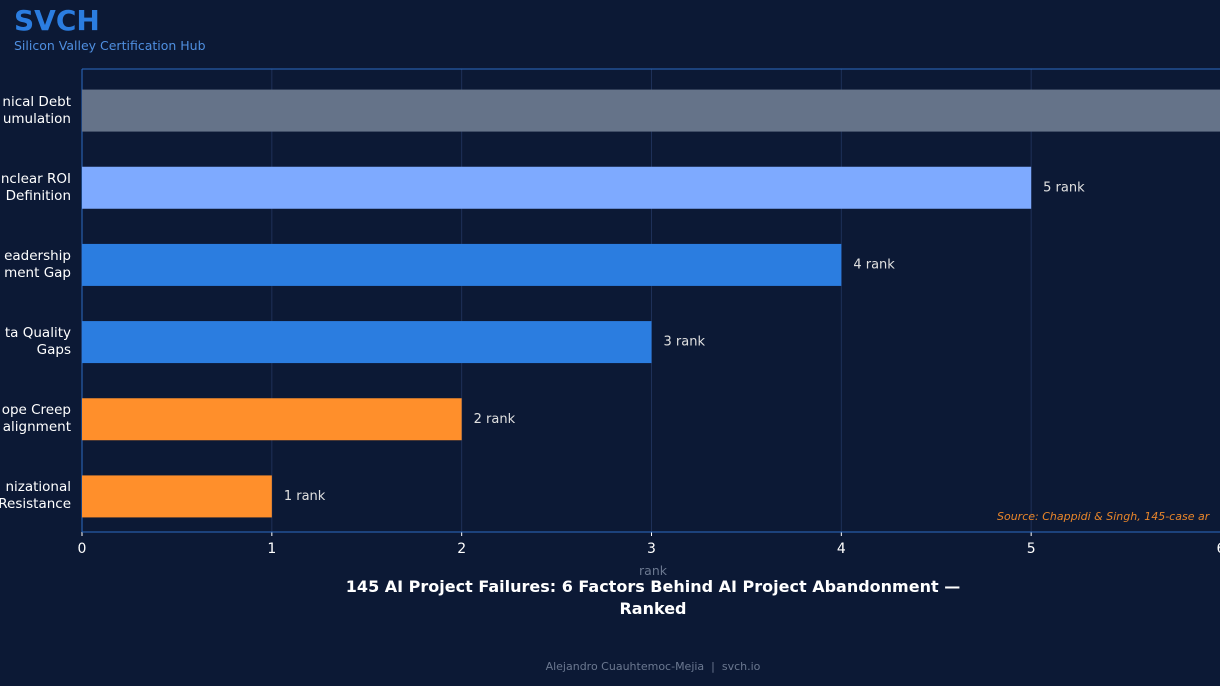 Image resolution: width=1220 pixels, height=686 pixels. What do you see at coordinates (110, 45) in the screenshot?
I see `brand-subtitle: Silicon Valley Certification Hub` at bounding box center [110, 45].